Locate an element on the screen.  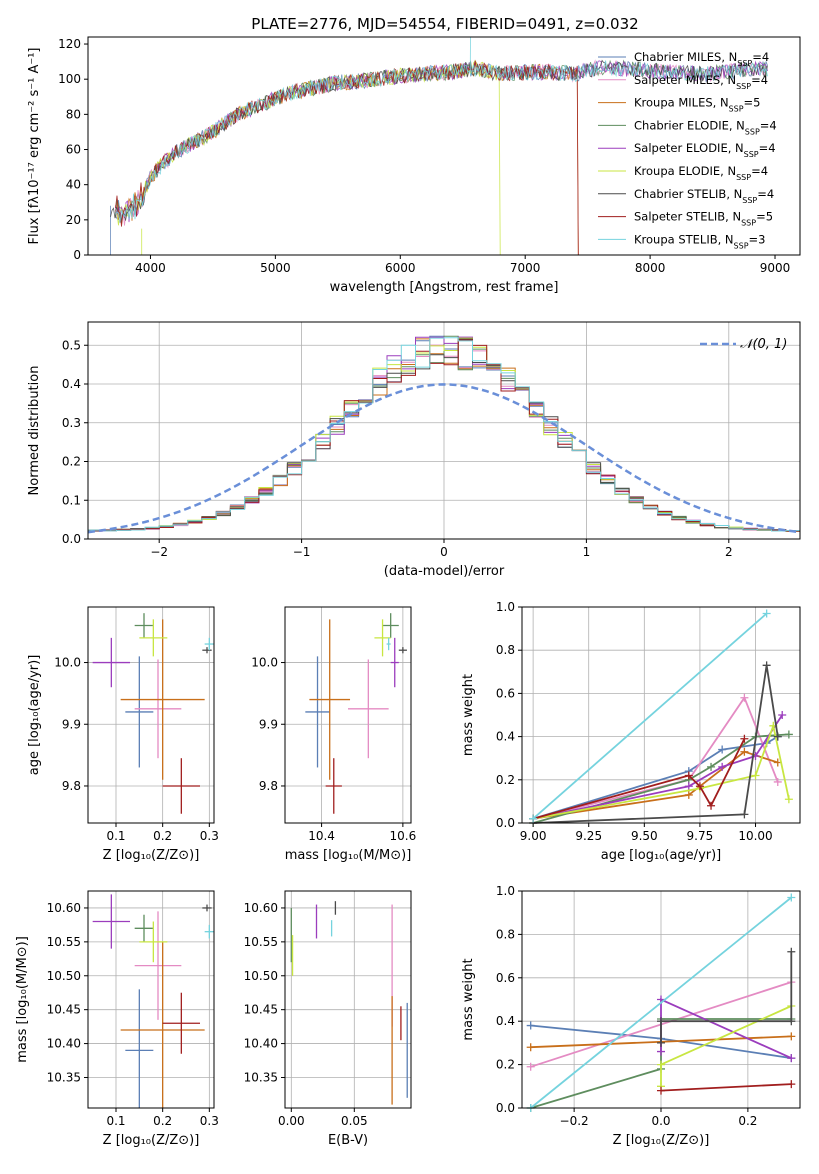
y-tick-label: 1.0 is located at coordinates (505, 607).